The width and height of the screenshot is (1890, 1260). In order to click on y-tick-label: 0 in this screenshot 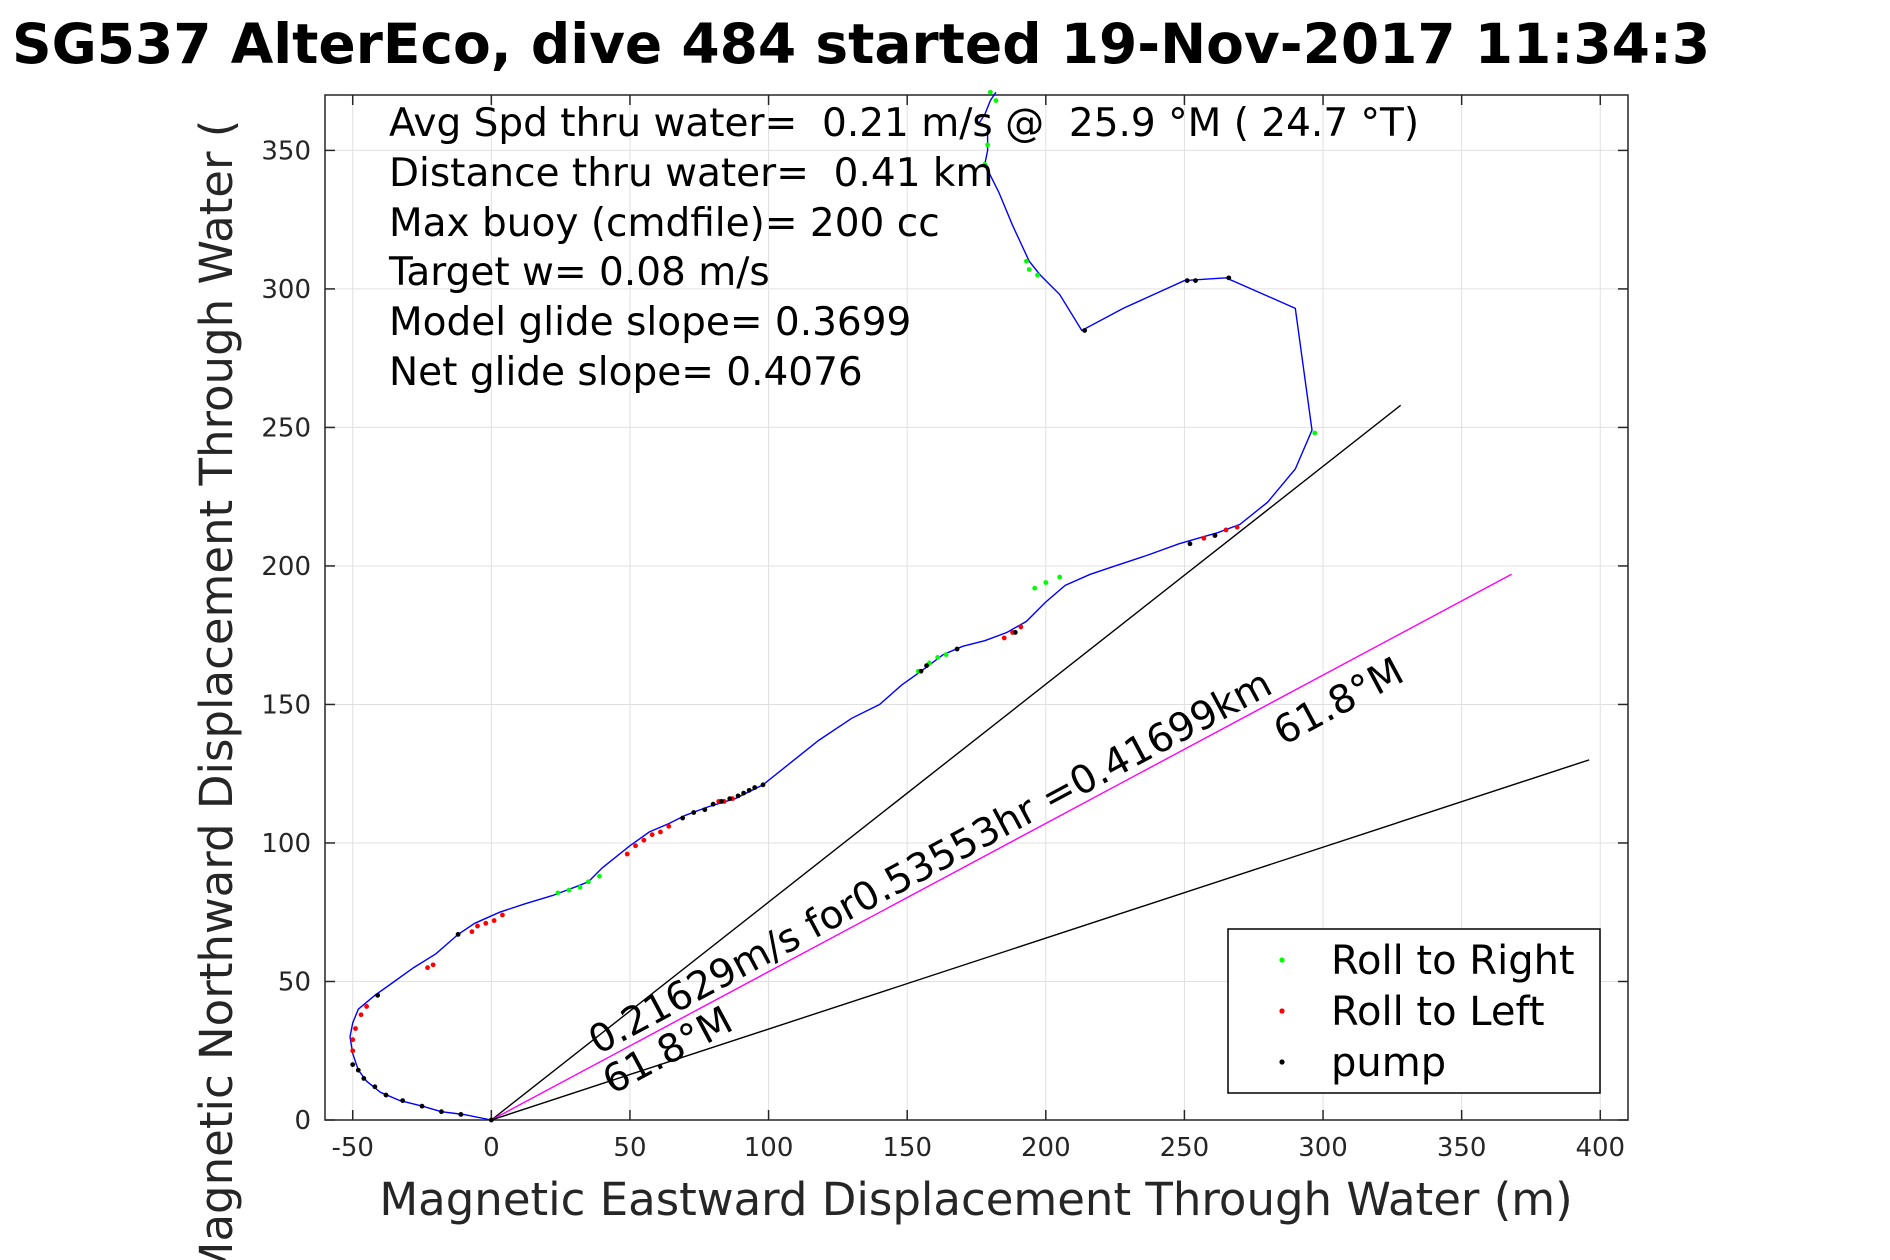, I will do `click(302, 1121)`.